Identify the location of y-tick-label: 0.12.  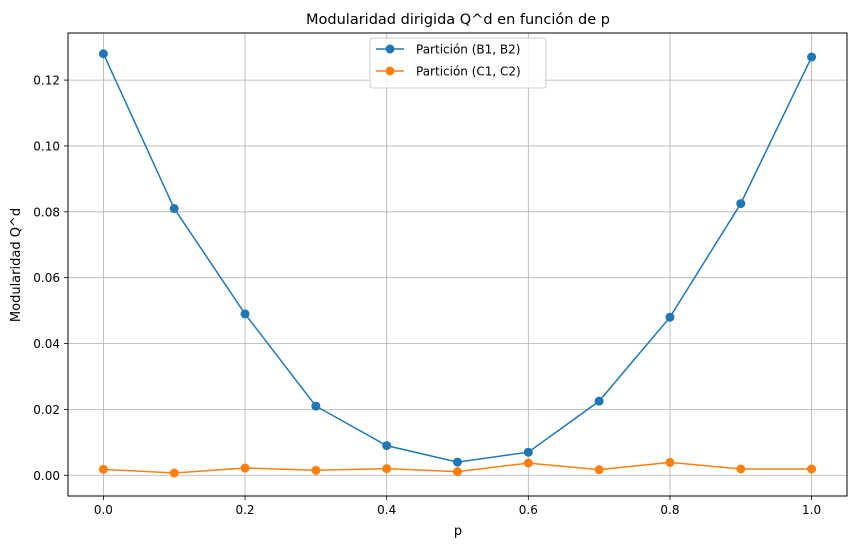
(46, 81).